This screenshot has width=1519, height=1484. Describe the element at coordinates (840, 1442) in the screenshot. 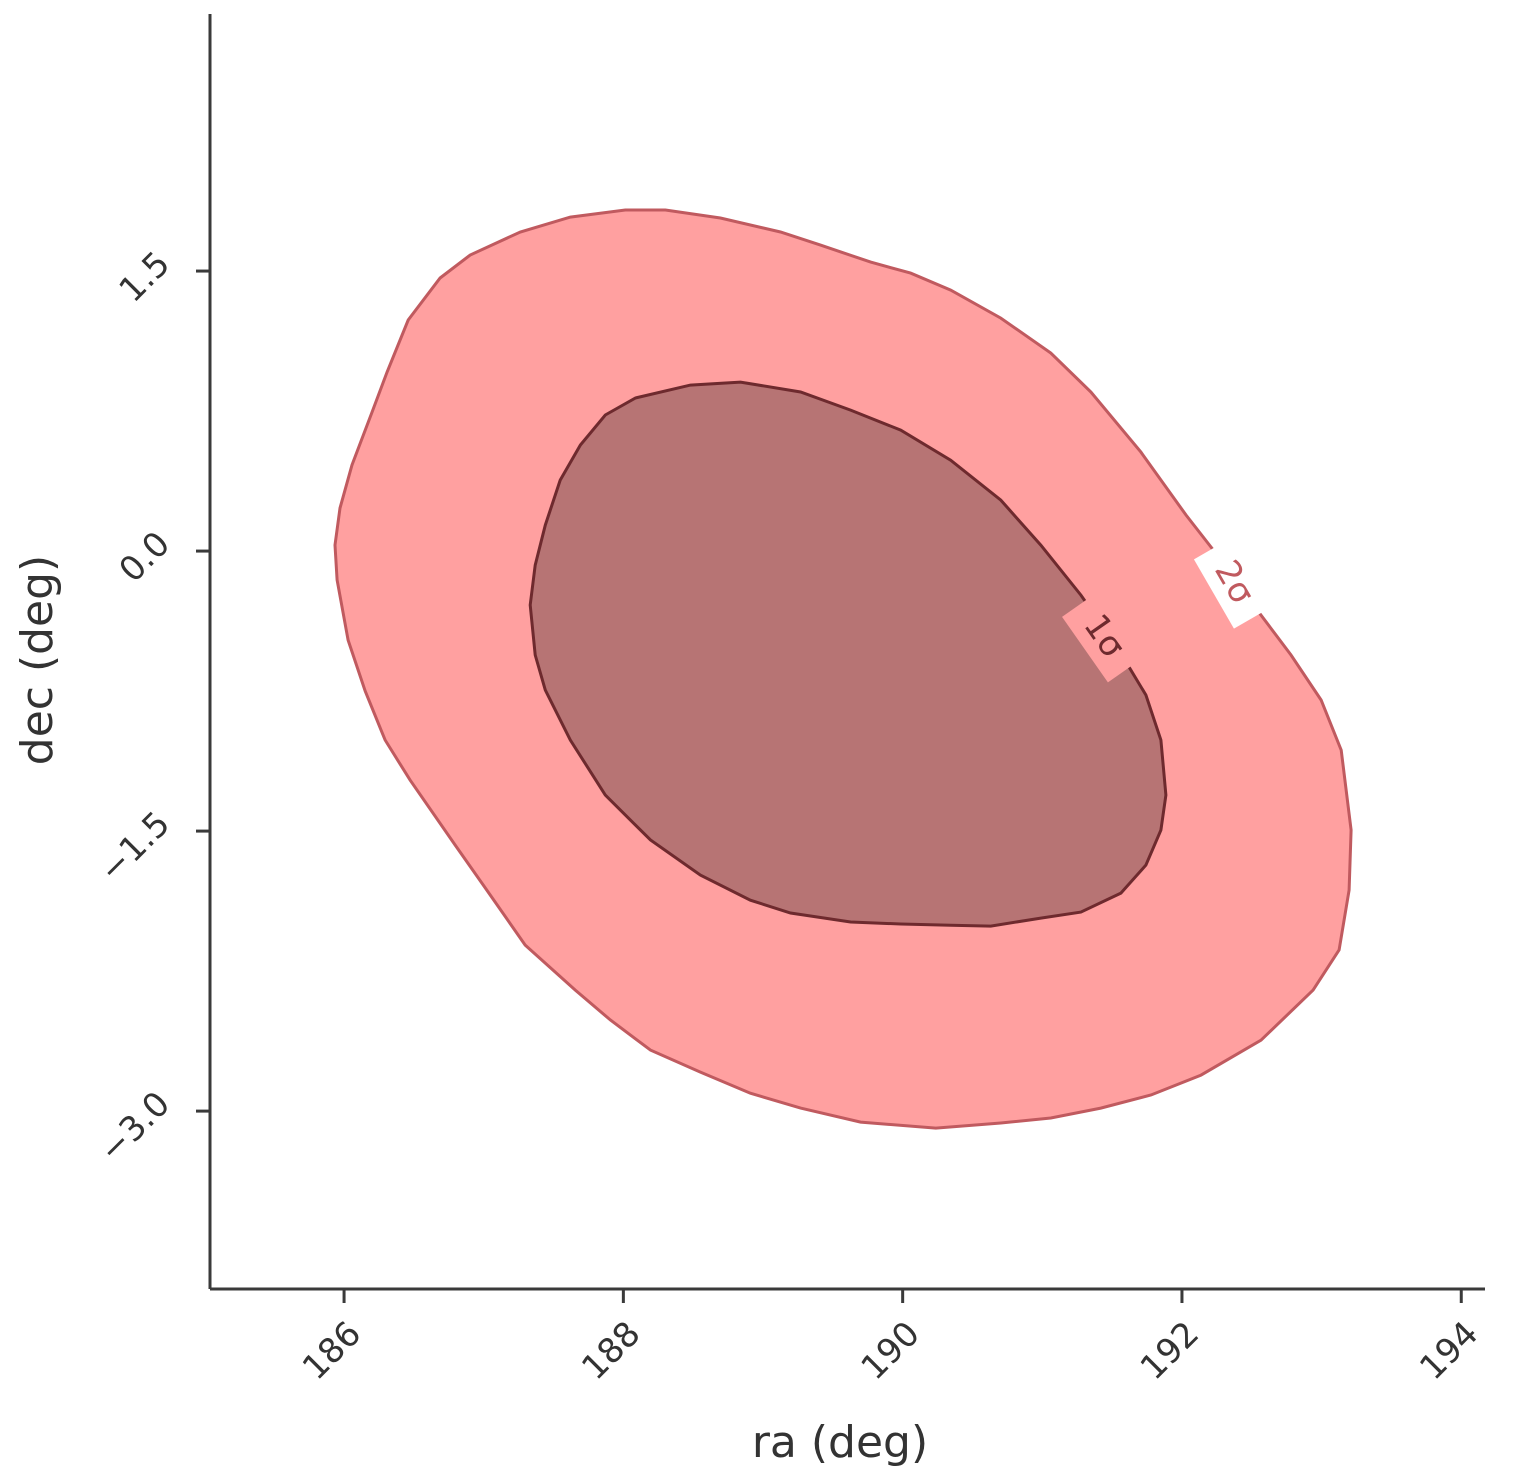

I see `x-axis-label: ra (deg)` at that location.